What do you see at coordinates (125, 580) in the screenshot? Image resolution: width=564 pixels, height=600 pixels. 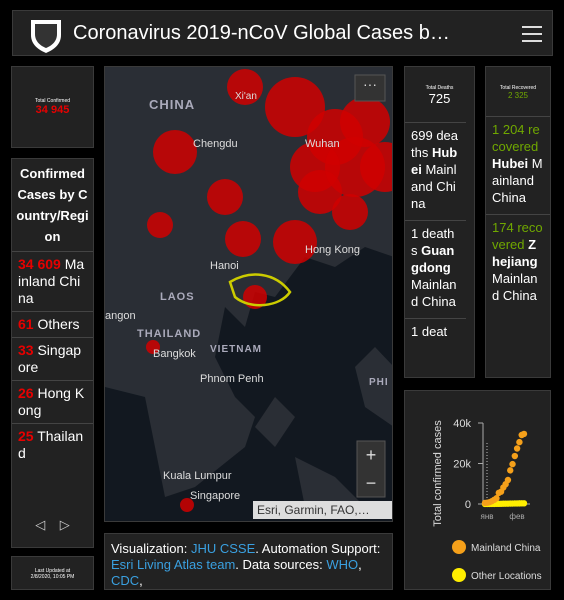 I see `link: CDC` at bounding box center [125, 580].